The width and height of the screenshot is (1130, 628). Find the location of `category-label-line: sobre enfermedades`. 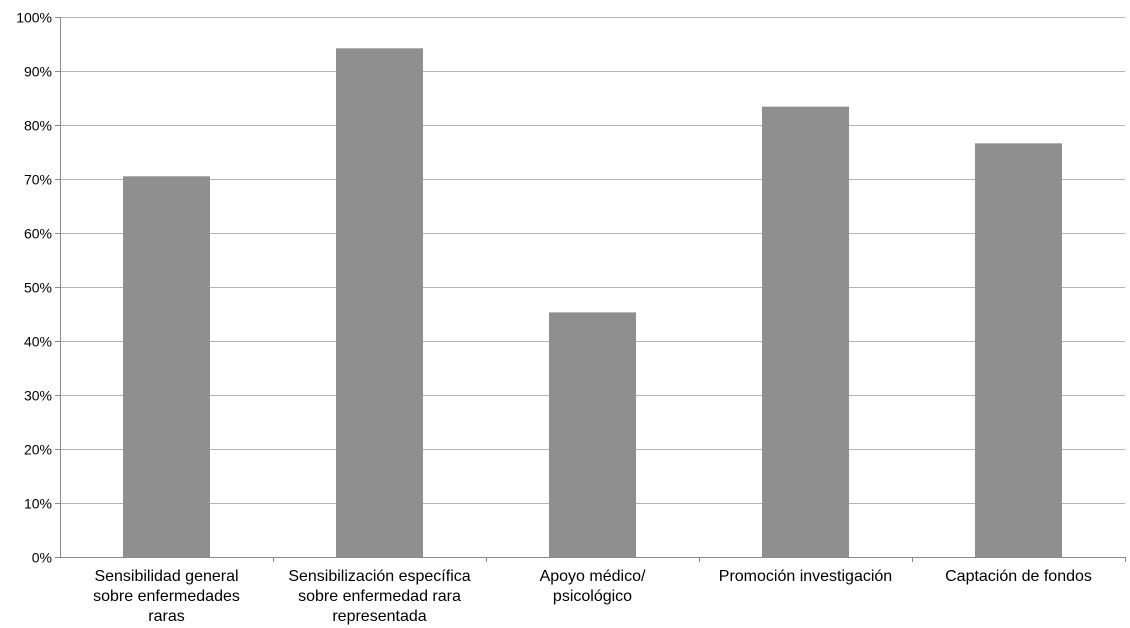

category-label-line: sobre enfermedades is located at coordinates (166, 596).